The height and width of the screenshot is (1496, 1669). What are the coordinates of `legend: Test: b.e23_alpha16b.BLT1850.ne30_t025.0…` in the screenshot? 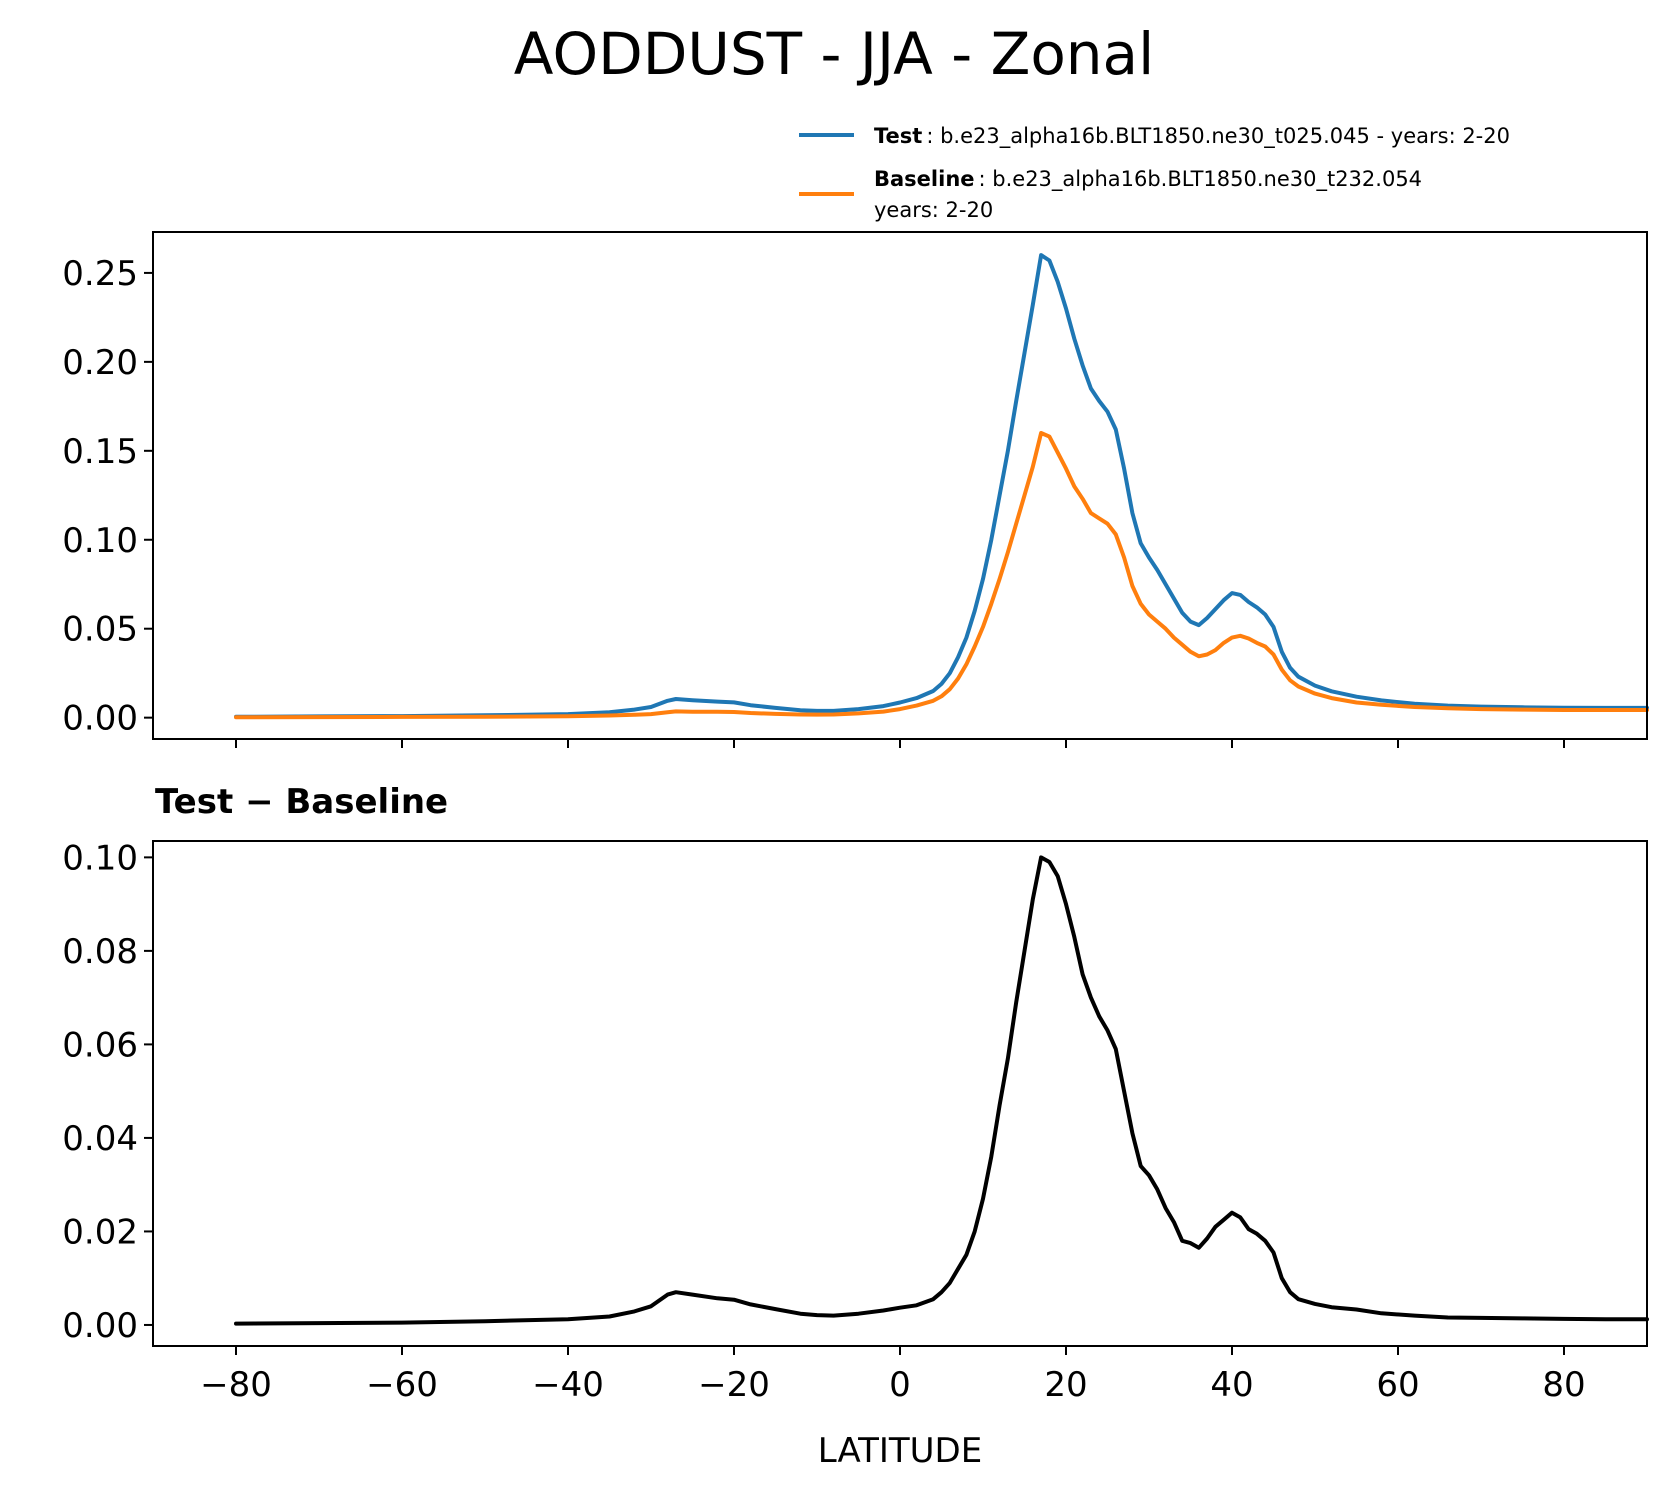 It's located at (1154, 173).